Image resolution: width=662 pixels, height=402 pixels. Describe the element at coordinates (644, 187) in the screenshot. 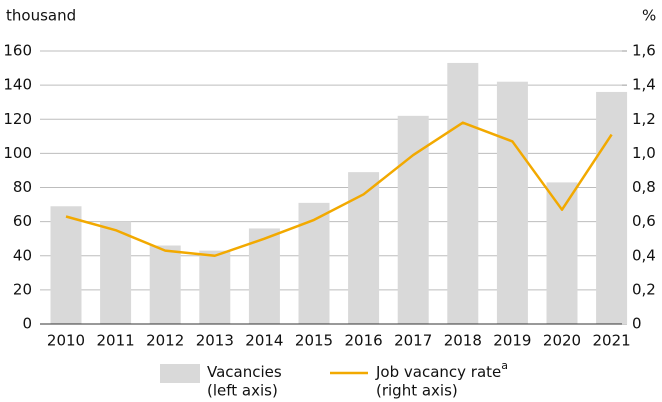

I see `y2-tick-label: 0,8` at that location.